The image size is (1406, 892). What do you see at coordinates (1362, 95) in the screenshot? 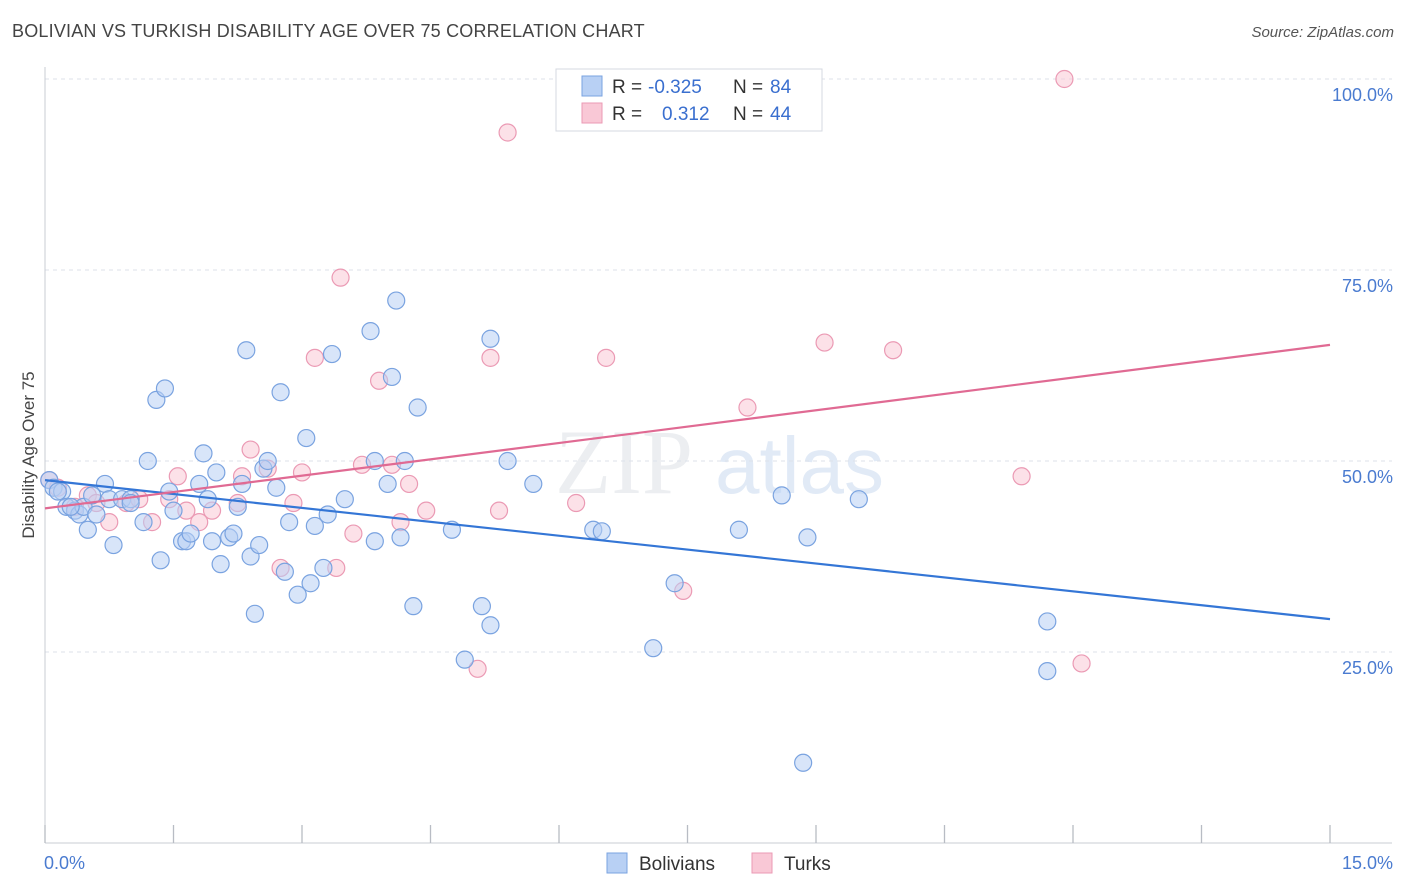
I see `y-tick-label: 100.0%` at bounding box center [1362, 95].